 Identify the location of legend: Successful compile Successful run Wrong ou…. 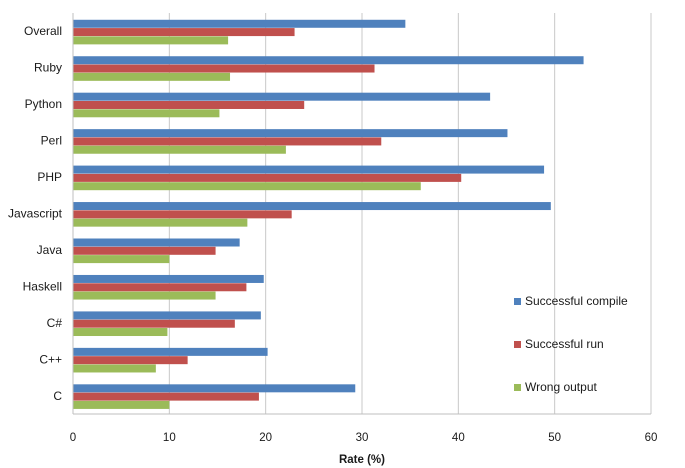
(571, 344).